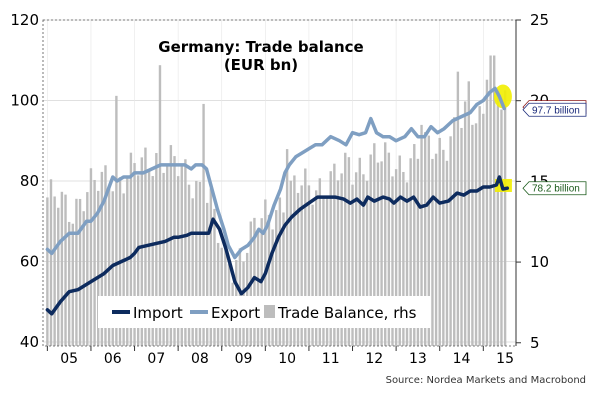 Image resolution: width=599 pixels, height=404 pixels. What do you see at coordinates (374, 359) in the screenshot?
I see `x-tick-label: 12` at bounding box center [374, 359].